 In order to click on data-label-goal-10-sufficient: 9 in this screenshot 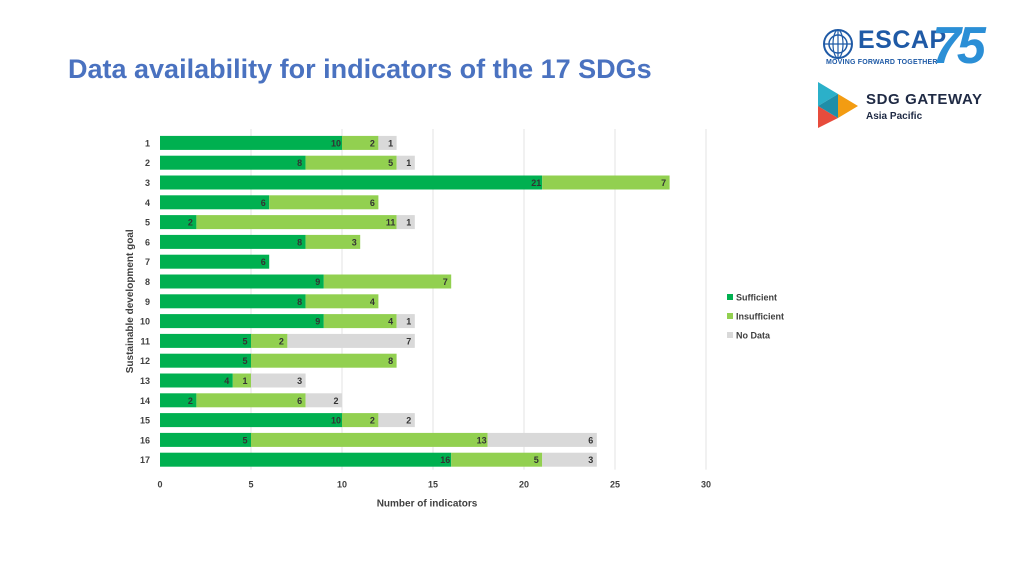, I will do `click(317, 322)`.